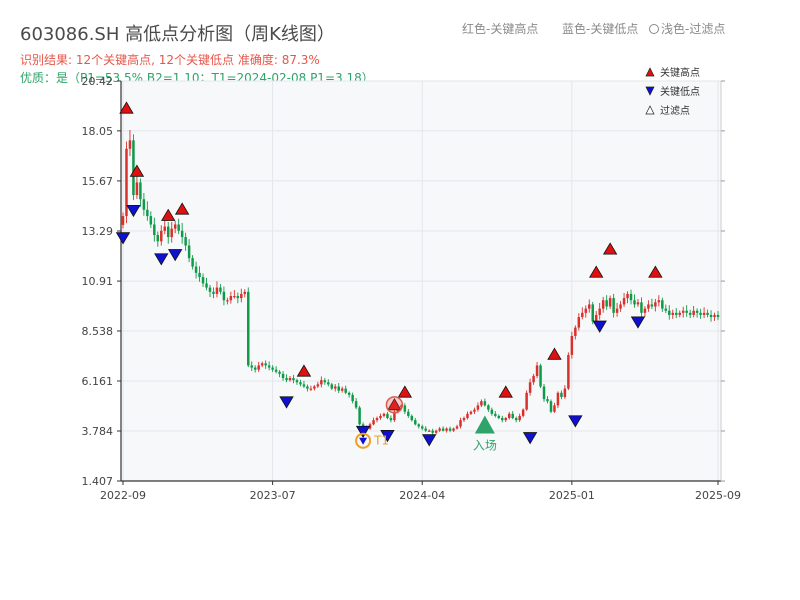 This screenshot has height=600, width=800. What do you see at coordinates (680, 91) in the screenshot?
I see `legend-label-1: 关键低点` at bounding box center [680, 91].